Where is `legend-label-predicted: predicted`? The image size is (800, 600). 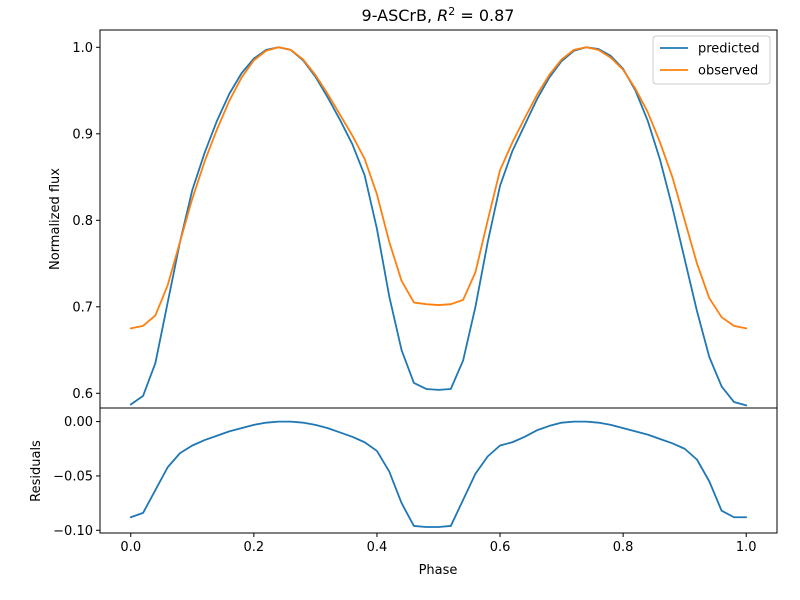 legend-label-predicted: predicted is located at coordinates (729, 49).